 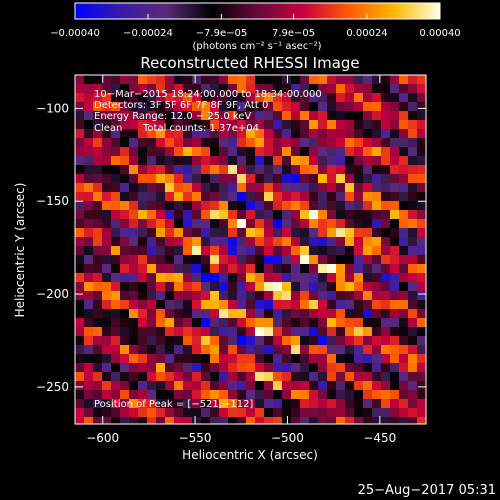 What do you see at coordinates (250, 455) in the screenshot?
I see `x-axis-label: Heliocentric X (arcsec)` at bounding box center [250, 455].